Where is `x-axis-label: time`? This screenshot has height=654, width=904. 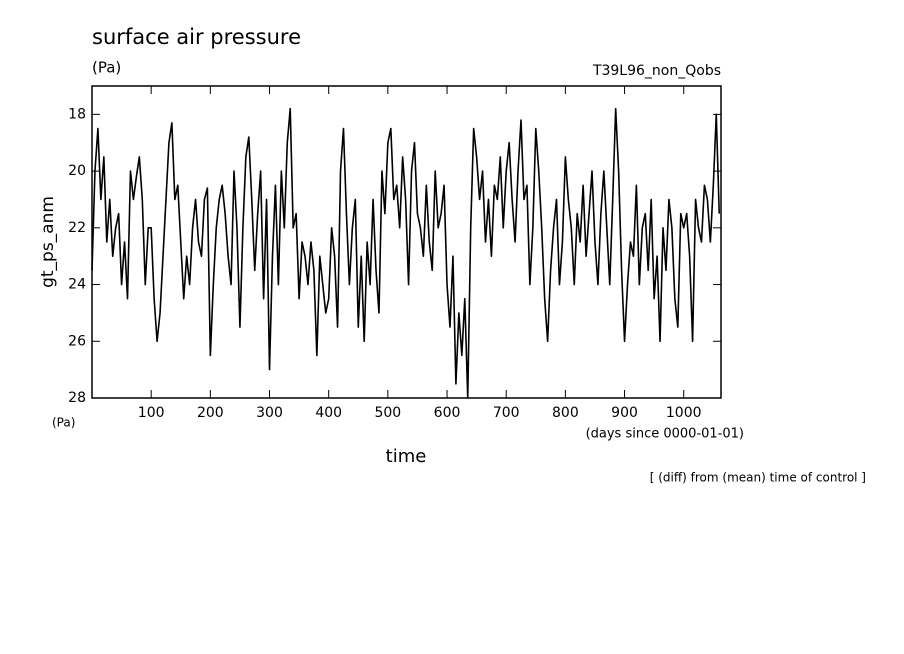 x-axis-label: time is located at coordinates (406, 456).